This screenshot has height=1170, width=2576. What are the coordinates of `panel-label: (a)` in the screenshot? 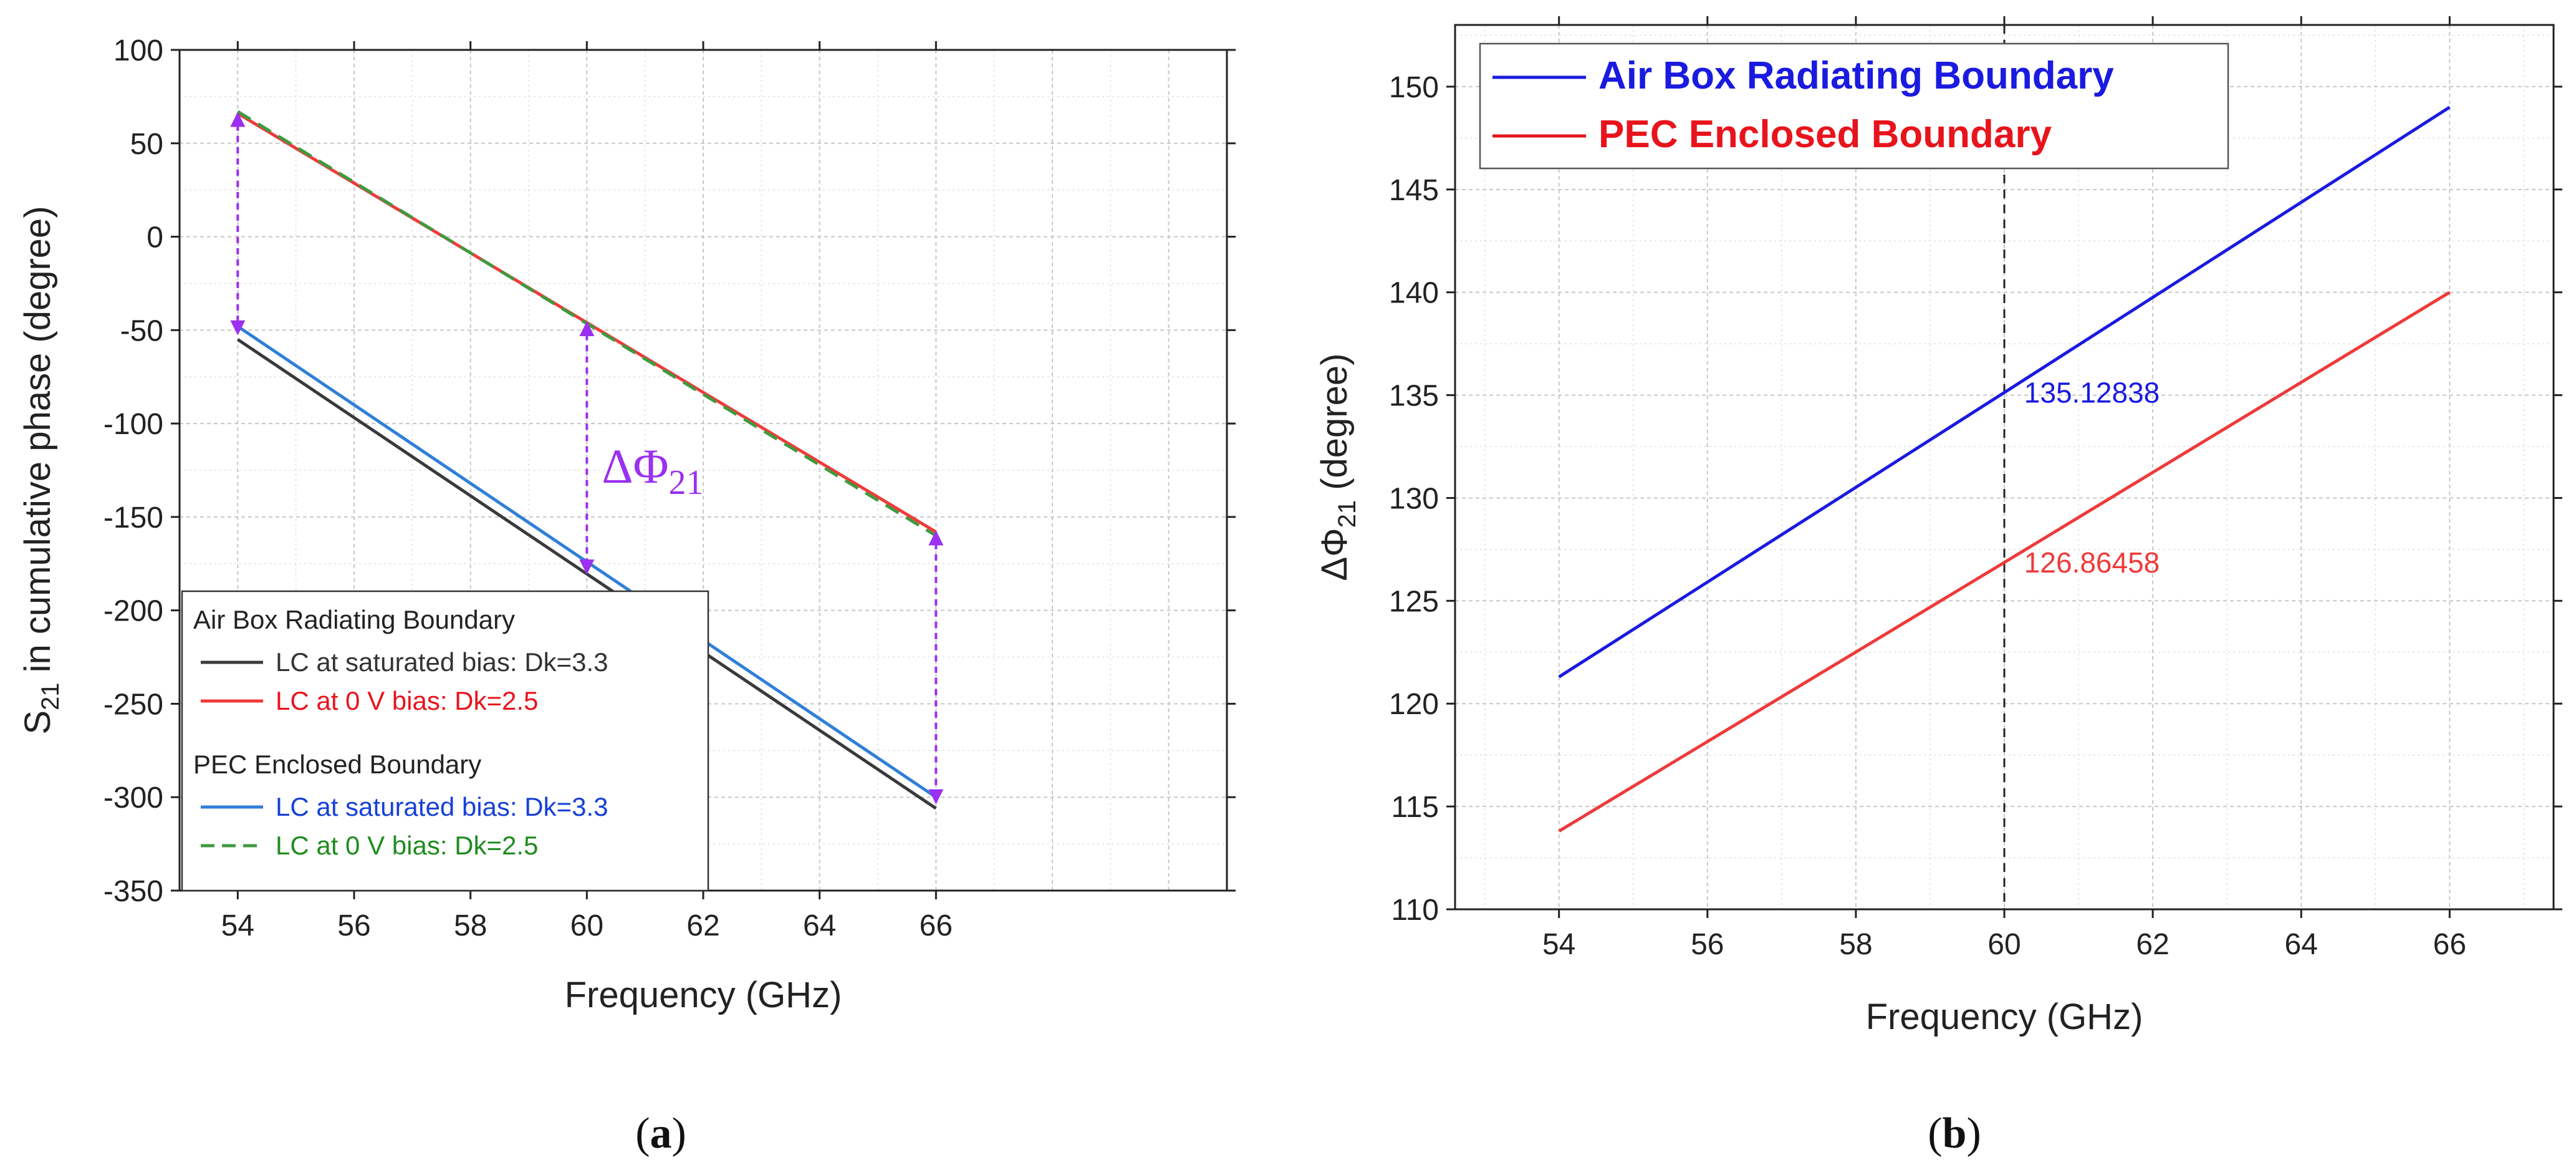 It's located at (660, 1134).